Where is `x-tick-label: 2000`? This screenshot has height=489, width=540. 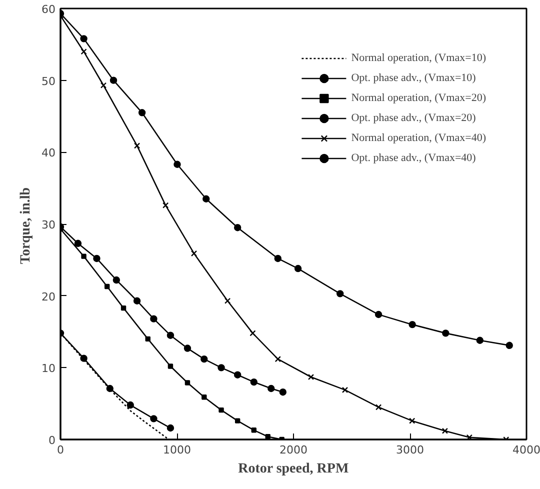
x-tick-label: 2000 is located at coordinates (294, 450).